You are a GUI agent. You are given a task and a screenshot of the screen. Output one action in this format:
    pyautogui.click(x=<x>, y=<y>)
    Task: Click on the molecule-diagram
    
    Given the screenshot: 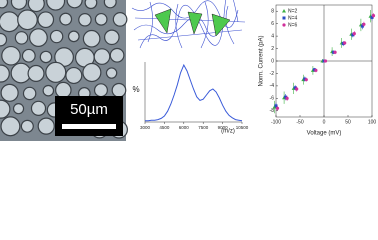 What is the action you would take?
    pyautogui.click(x=188, y=24)
    